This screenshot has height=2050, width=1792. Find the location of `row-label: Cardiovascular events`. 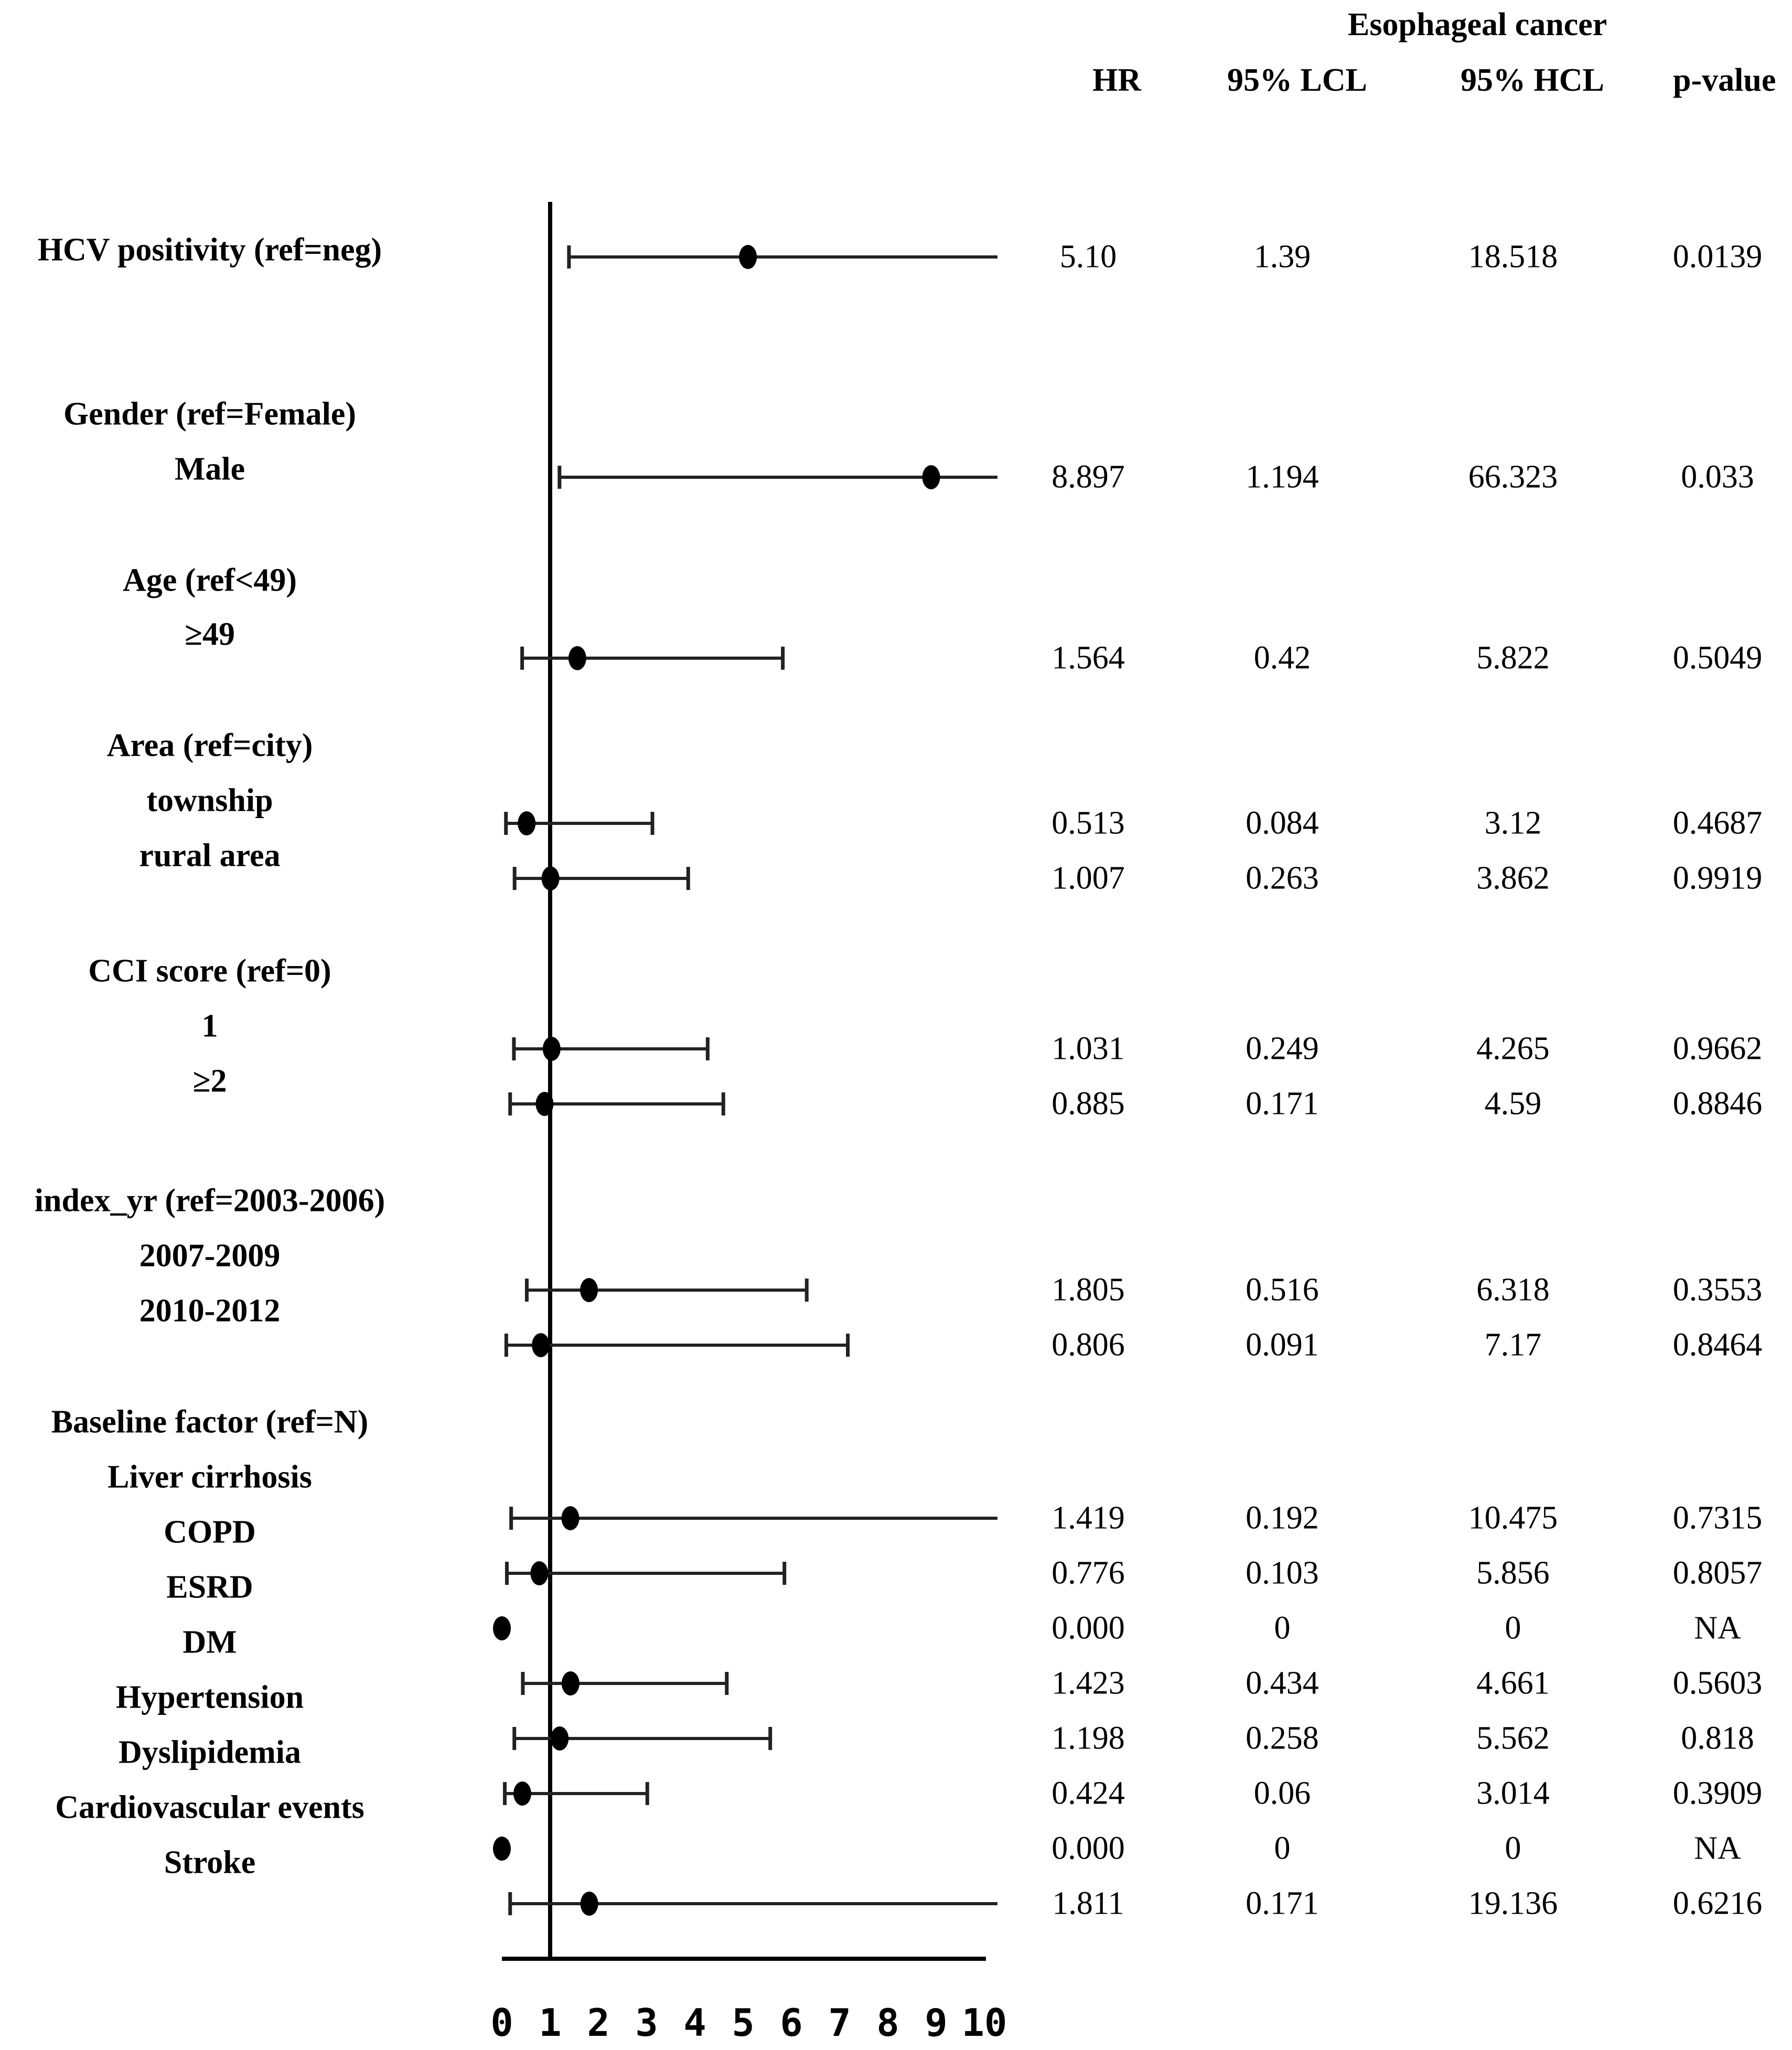

row-label: Cardiovascular events is located at coordinates (210, 1807).